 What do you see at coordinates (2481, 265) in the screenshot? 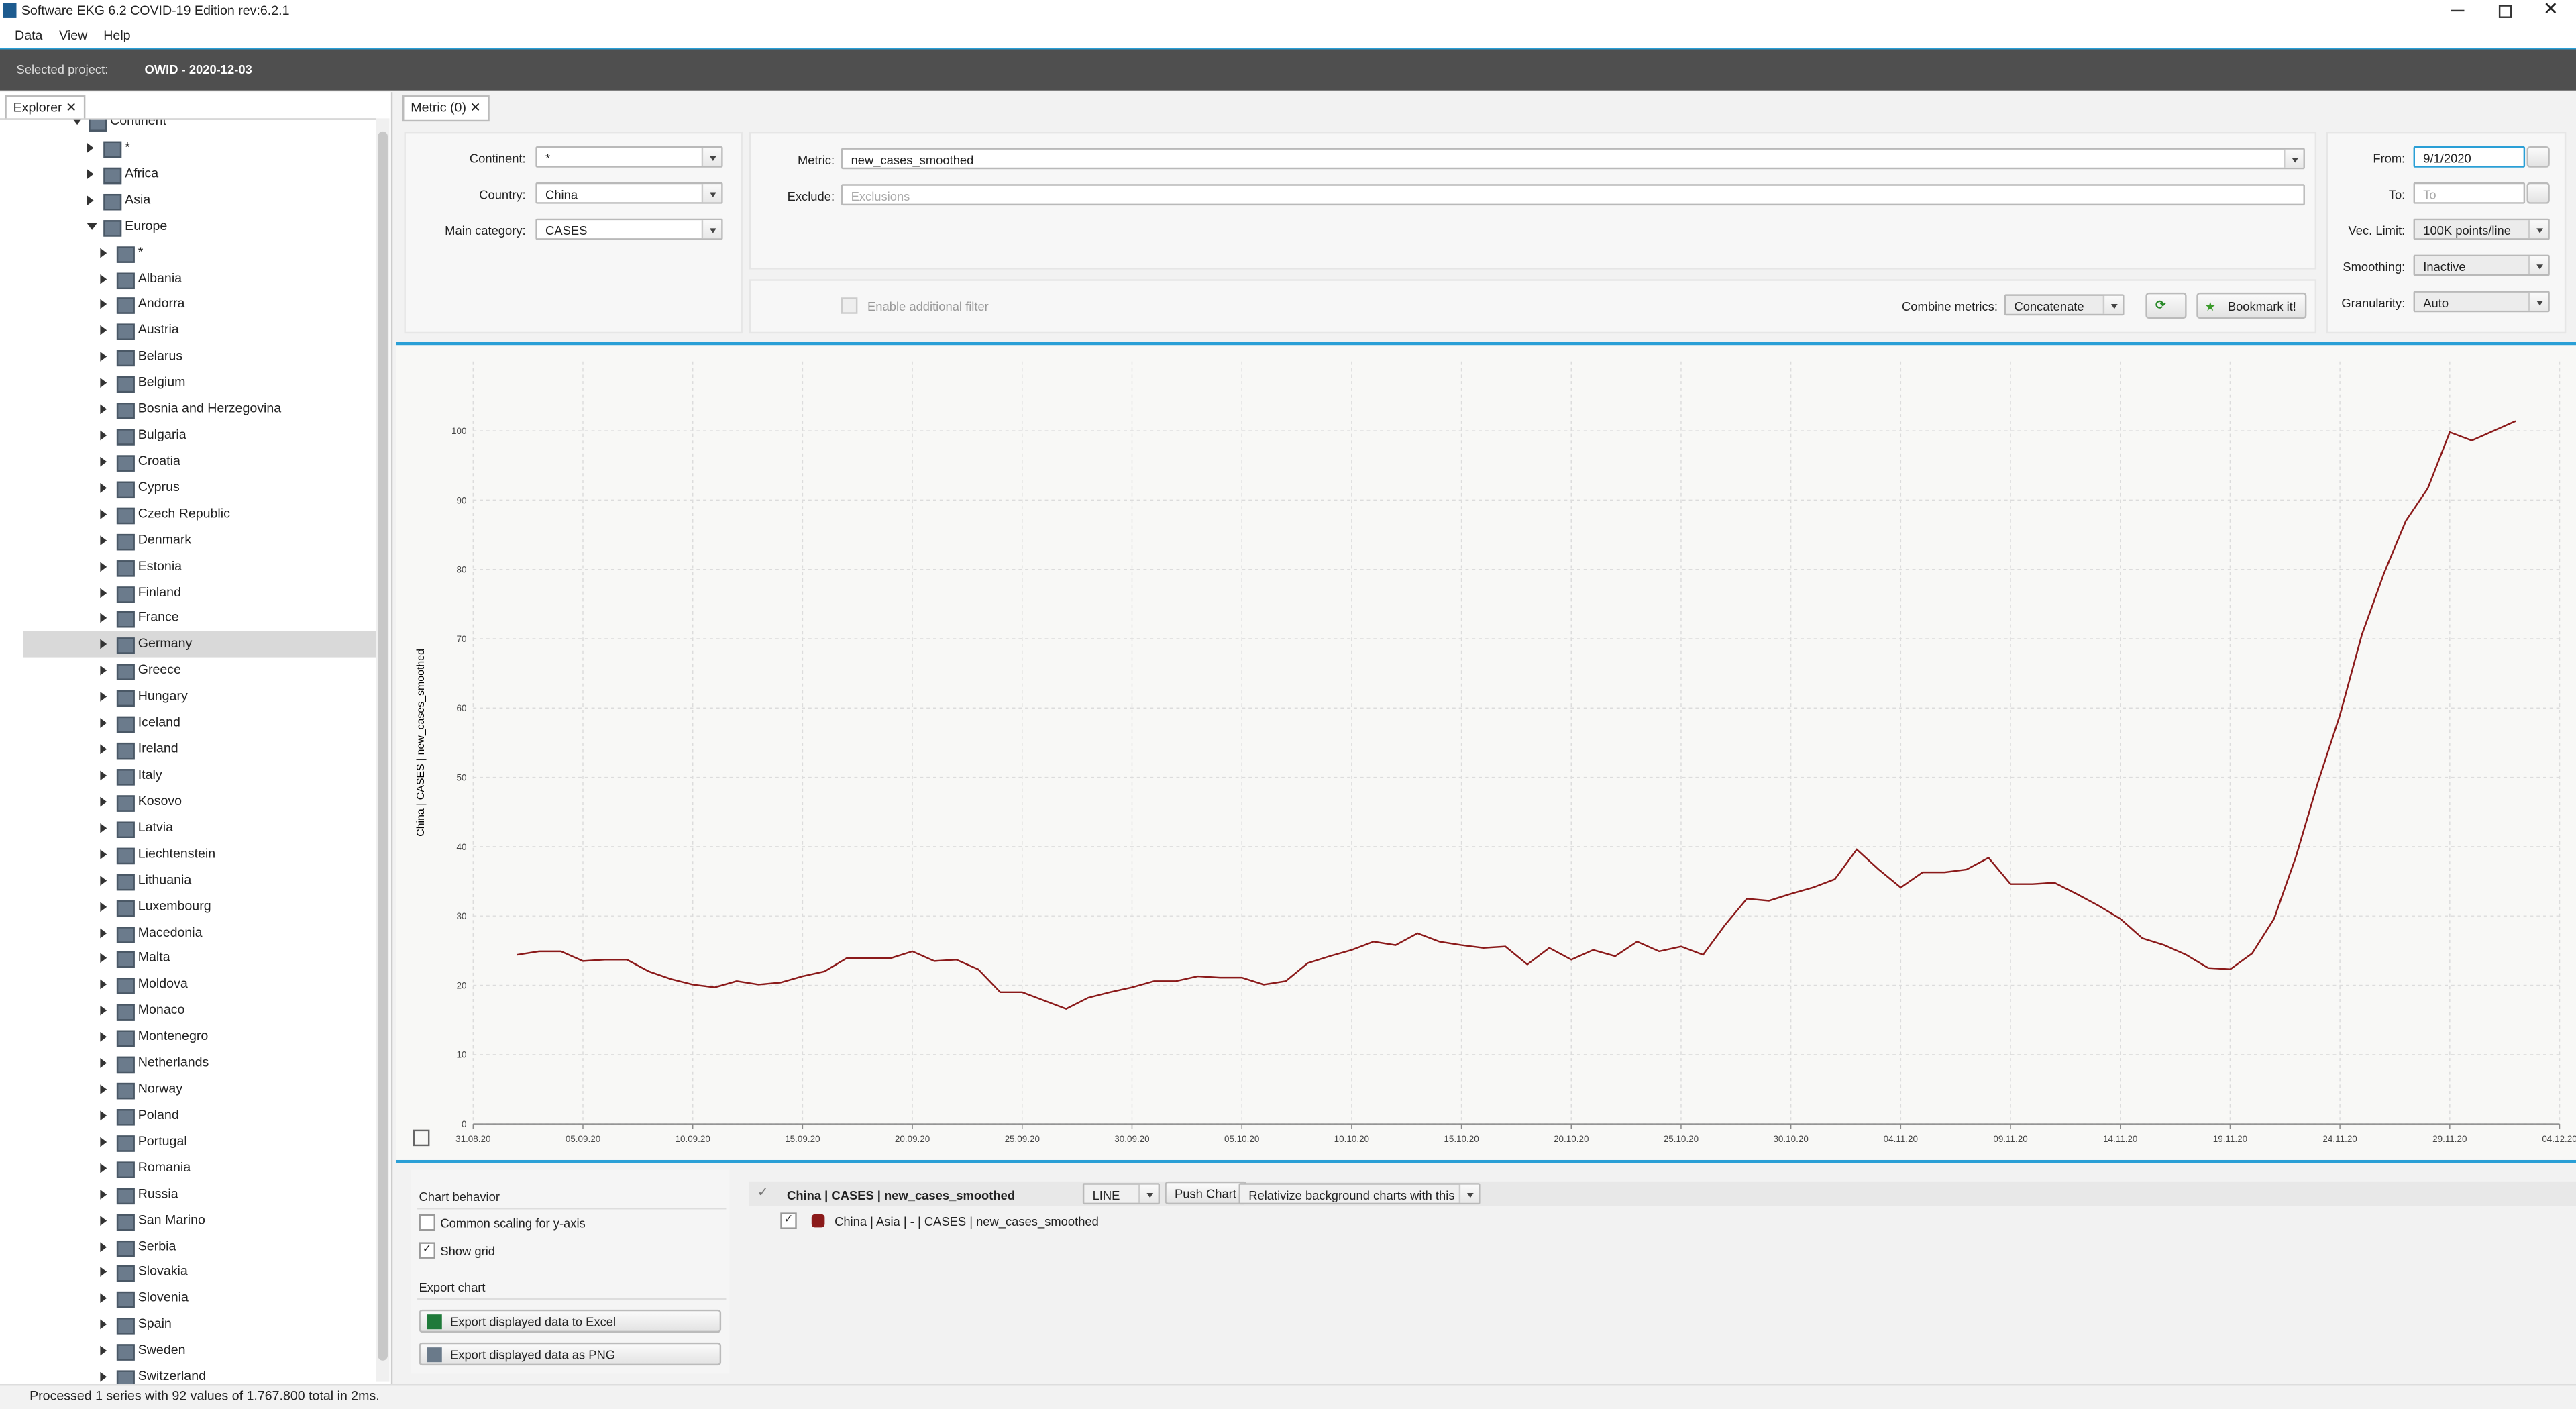
I see `smoothing-combo: Inactive` at bounding box center [2481, 265].